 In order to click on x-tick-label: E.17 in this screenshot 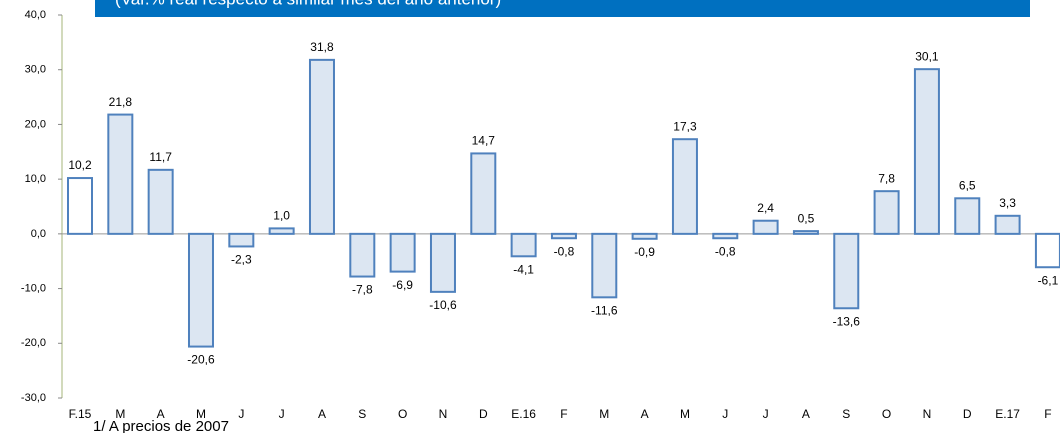, I will do `click(1007, 414)`.